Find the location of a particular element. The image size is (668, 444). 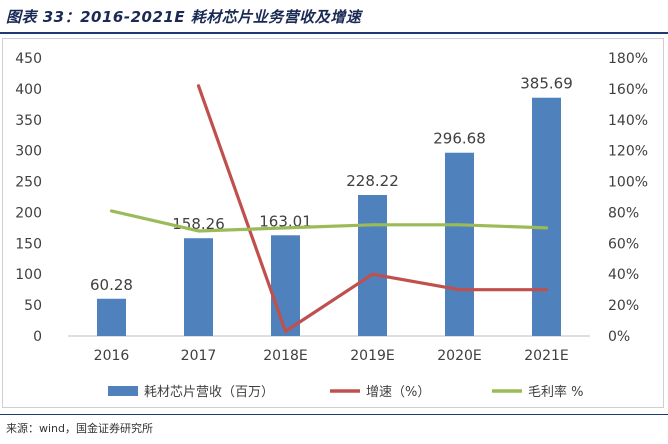

x-tick-label: 2020E is located at coordinates (459, 356).